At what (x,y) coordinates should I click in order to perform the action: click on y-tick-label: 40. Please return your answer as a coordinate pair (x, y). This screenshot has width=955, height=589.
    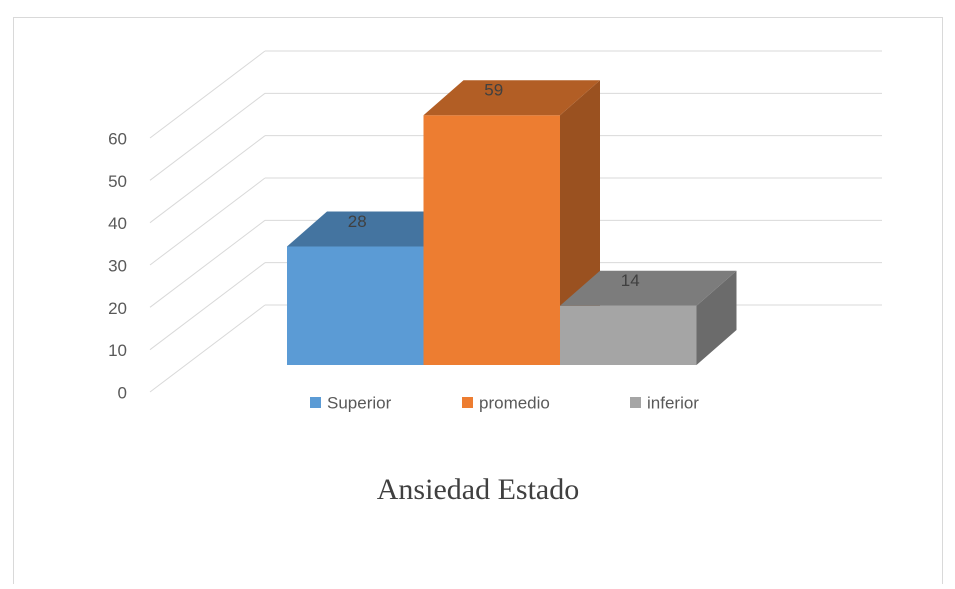
    Looking at the image, I should click on (117, 223).